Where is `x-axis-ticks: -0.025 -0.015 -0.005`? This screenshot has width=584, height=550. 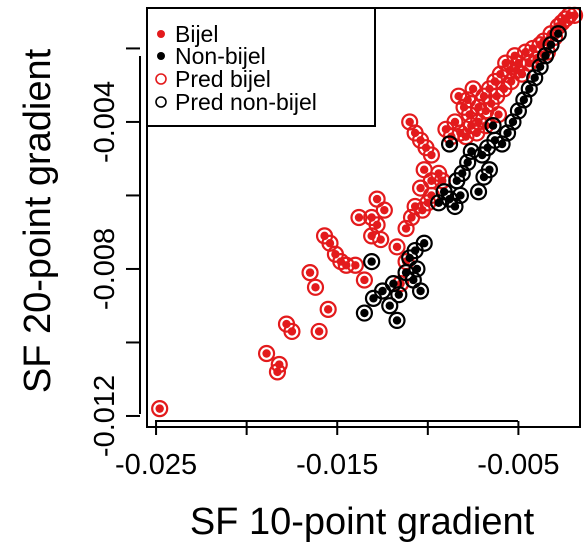
x-axis-ticks: -0.025 -0.015 -0.005 is located at coordinates (337, 451).